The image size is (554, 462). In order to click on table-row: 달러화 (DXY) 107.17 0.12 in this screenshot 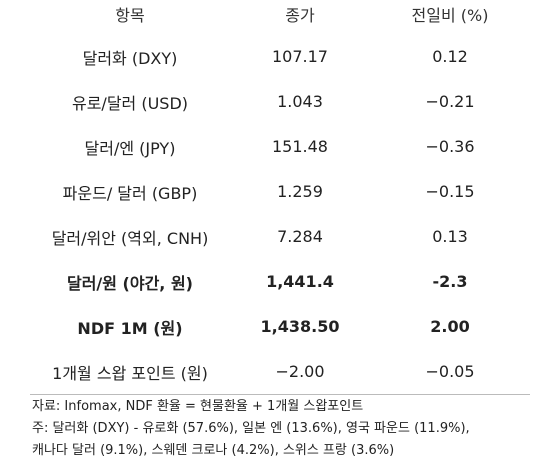, I will do `click(280, 56)`.